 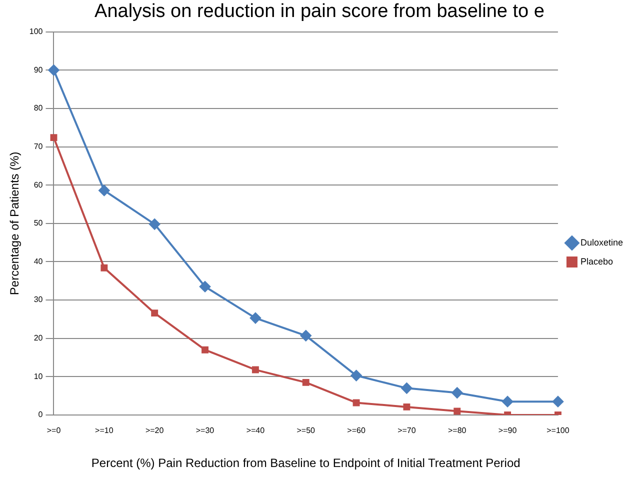 I want to click on y-tick-label: 40, so click(x=39, y=261).